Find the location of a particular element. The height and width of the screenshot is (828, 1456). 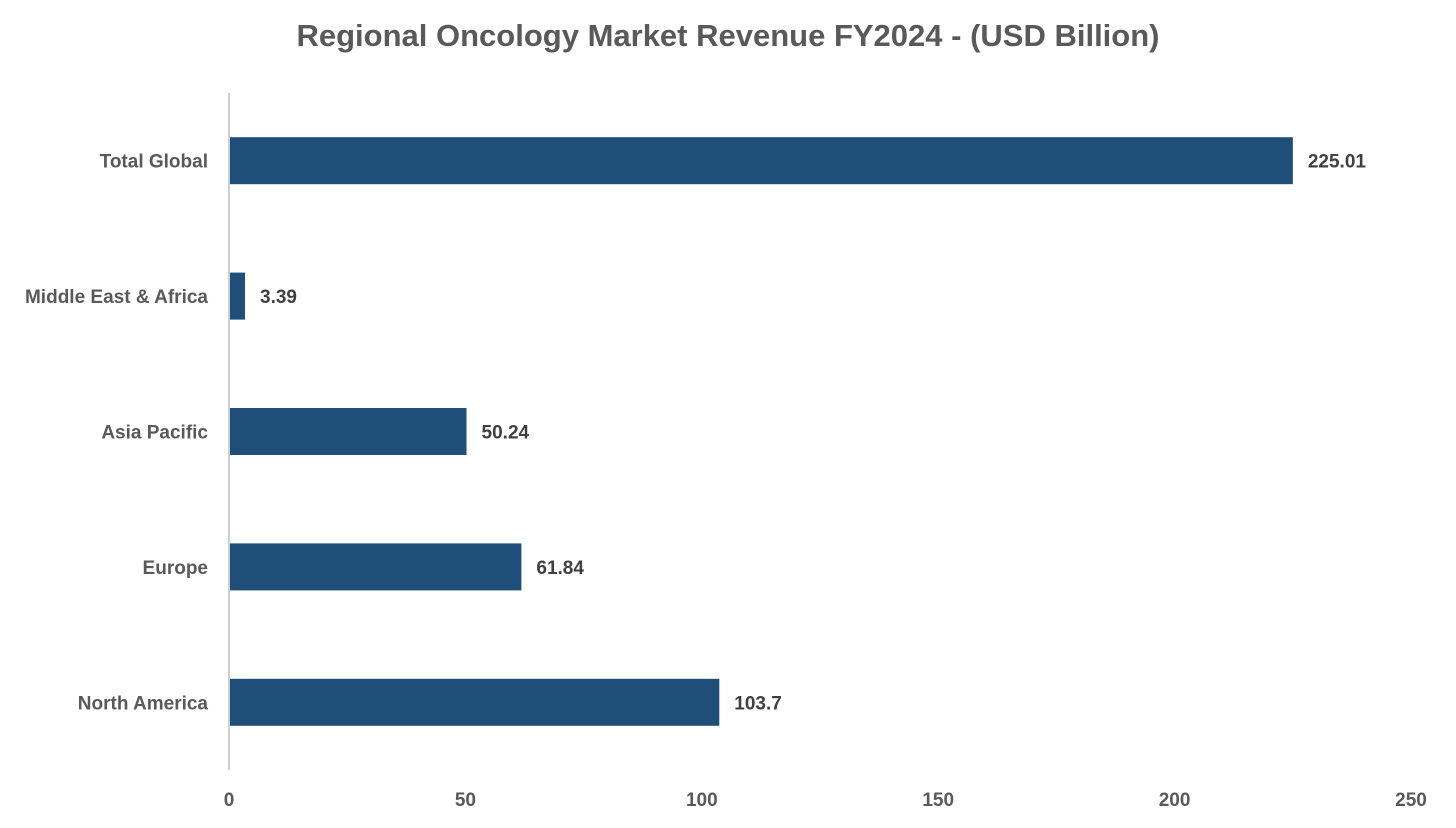

x-tick-label-250: 250 is located at coordinates (1411, 800).